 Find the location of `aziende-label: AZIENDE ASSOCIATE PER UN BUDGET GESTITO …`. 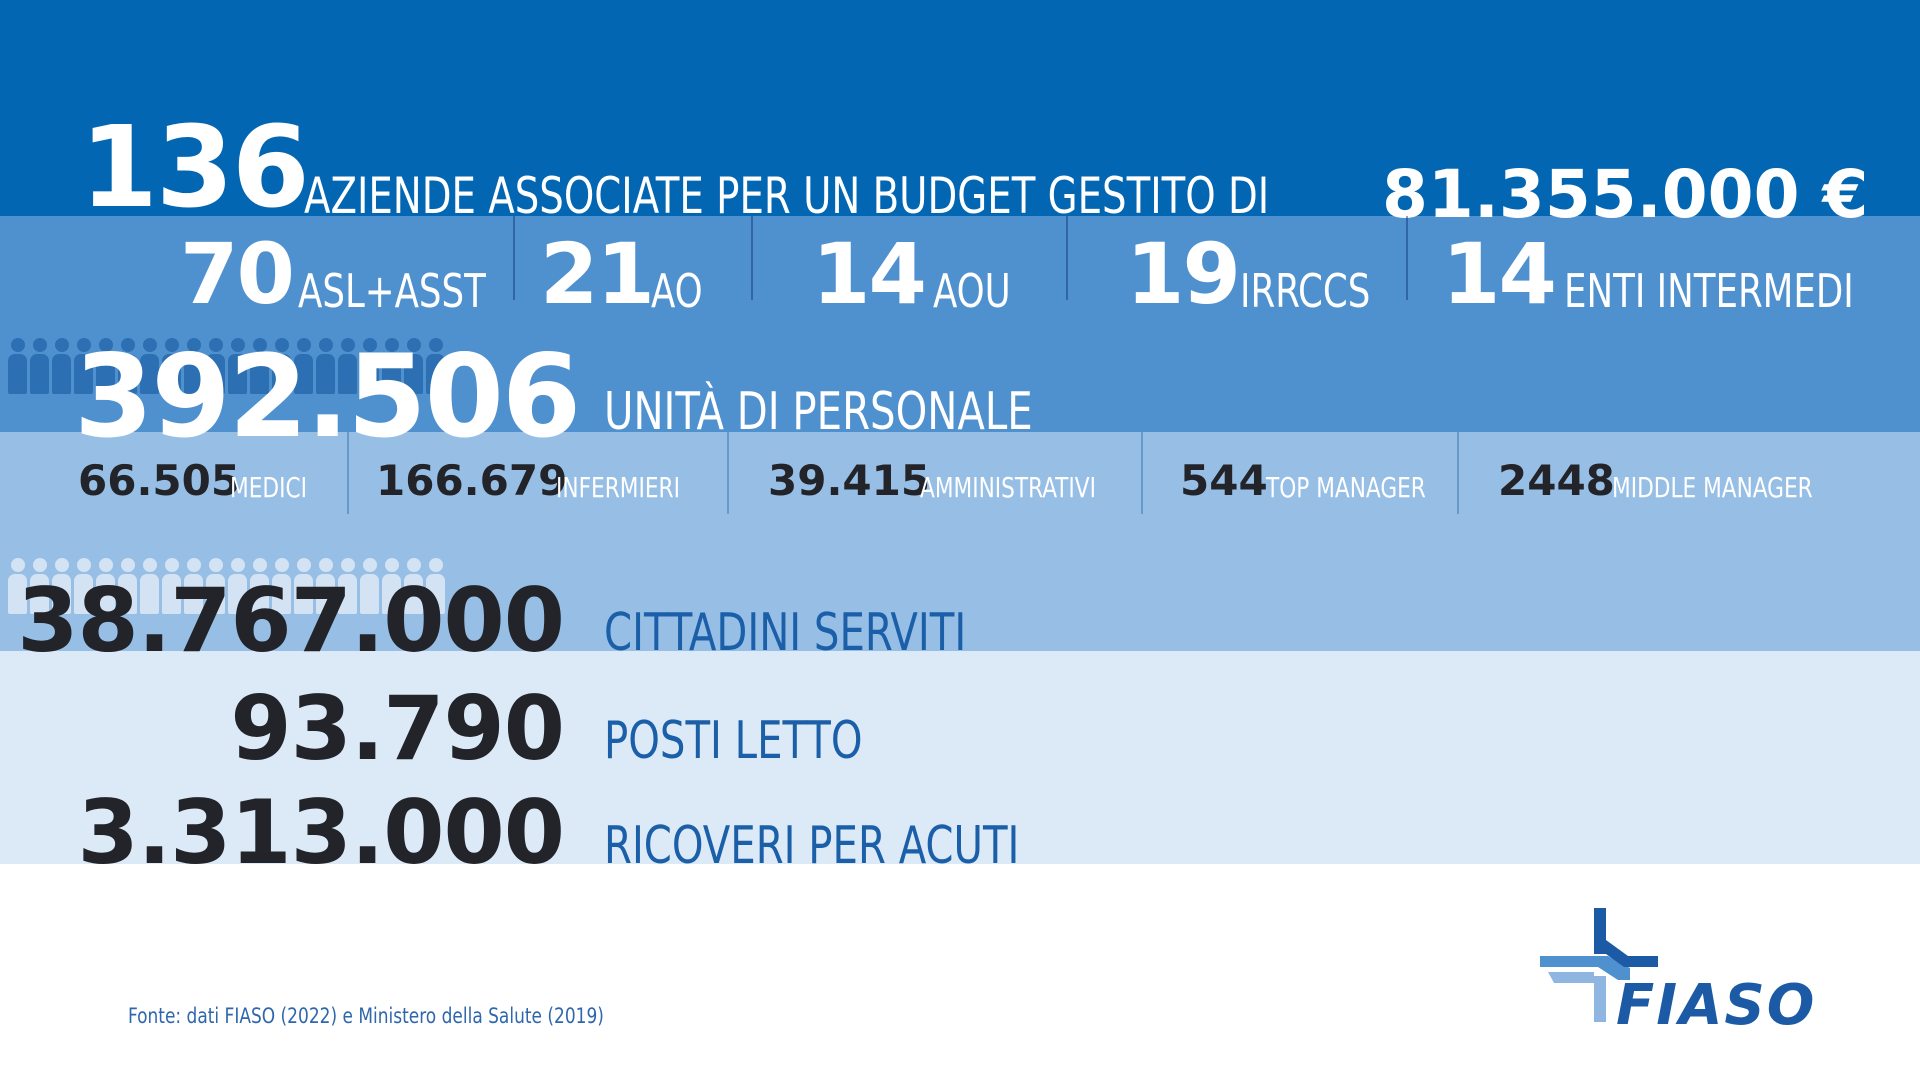

aziende-label: AZIENDE ASSOCIATE PER UN BUDGET GESTITO … is located at coordinates (787, 196).